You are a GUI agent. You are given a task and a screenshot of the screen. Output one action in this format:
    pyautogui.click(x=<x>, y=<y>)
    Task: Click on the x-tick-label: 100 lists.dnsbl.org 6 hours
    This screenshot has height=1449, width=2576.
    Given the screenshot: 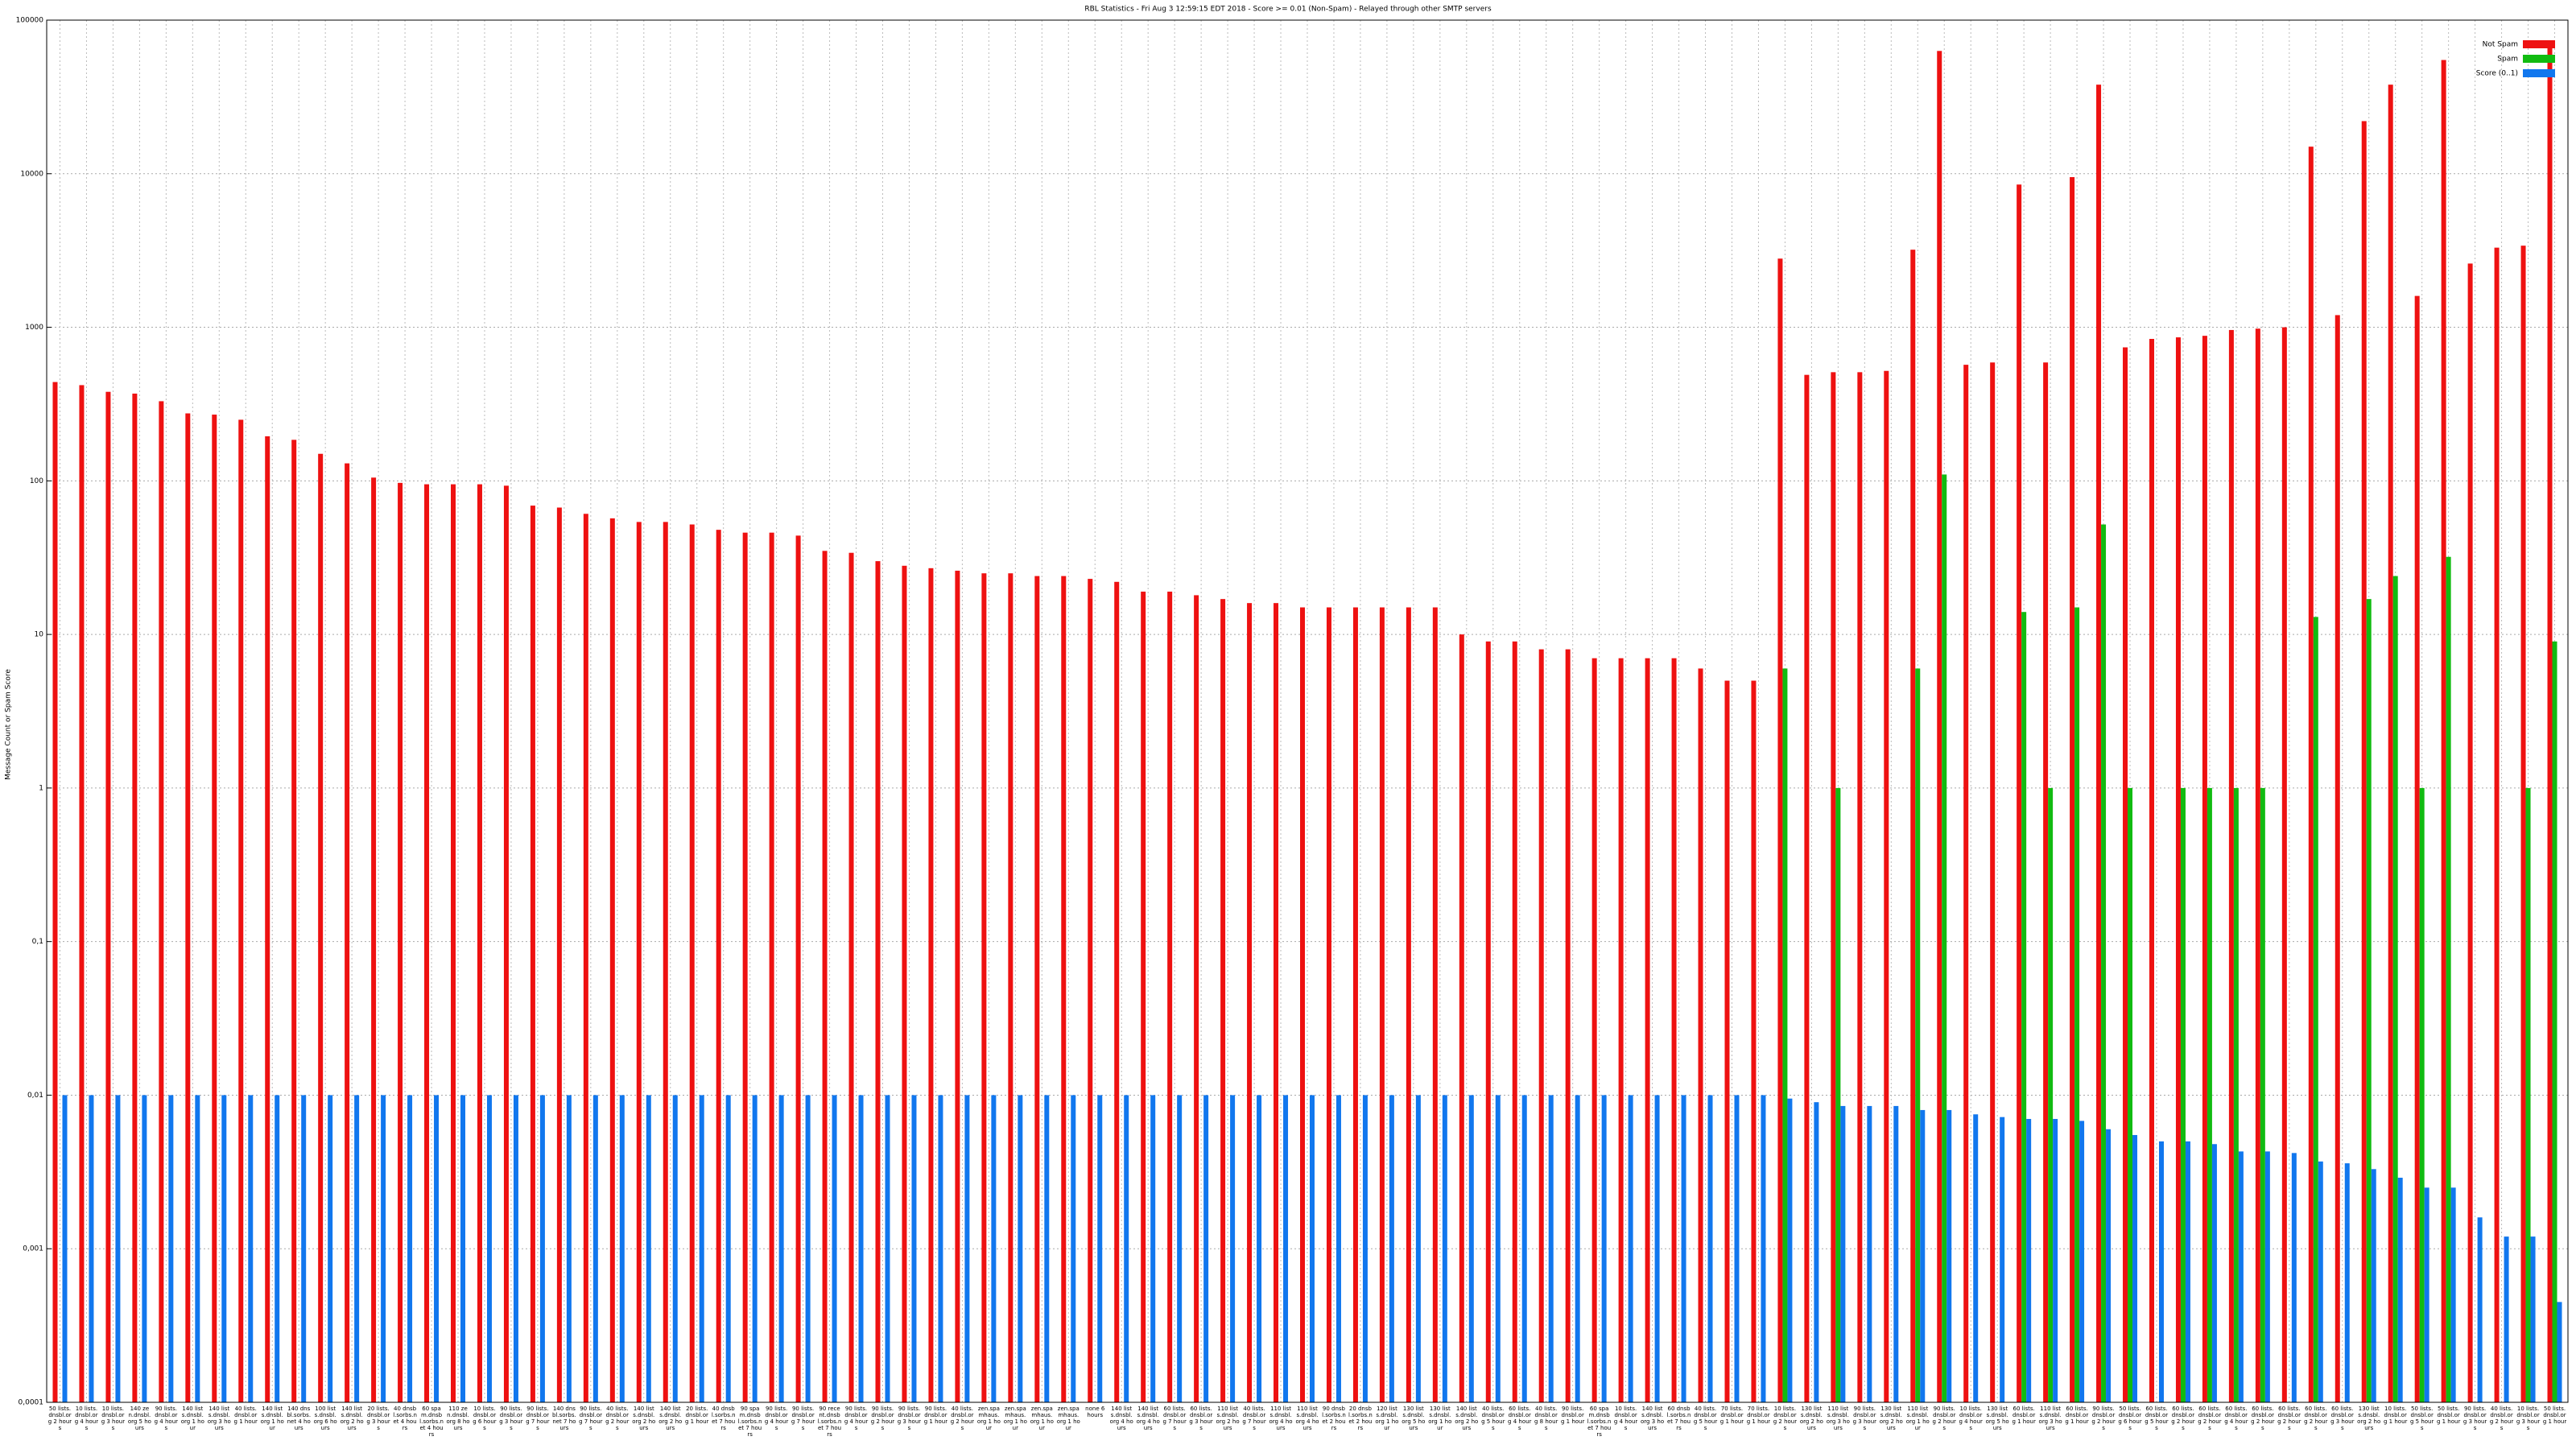 What is the action you would take?
    pyautogui.click(x=325, y=1418)
    